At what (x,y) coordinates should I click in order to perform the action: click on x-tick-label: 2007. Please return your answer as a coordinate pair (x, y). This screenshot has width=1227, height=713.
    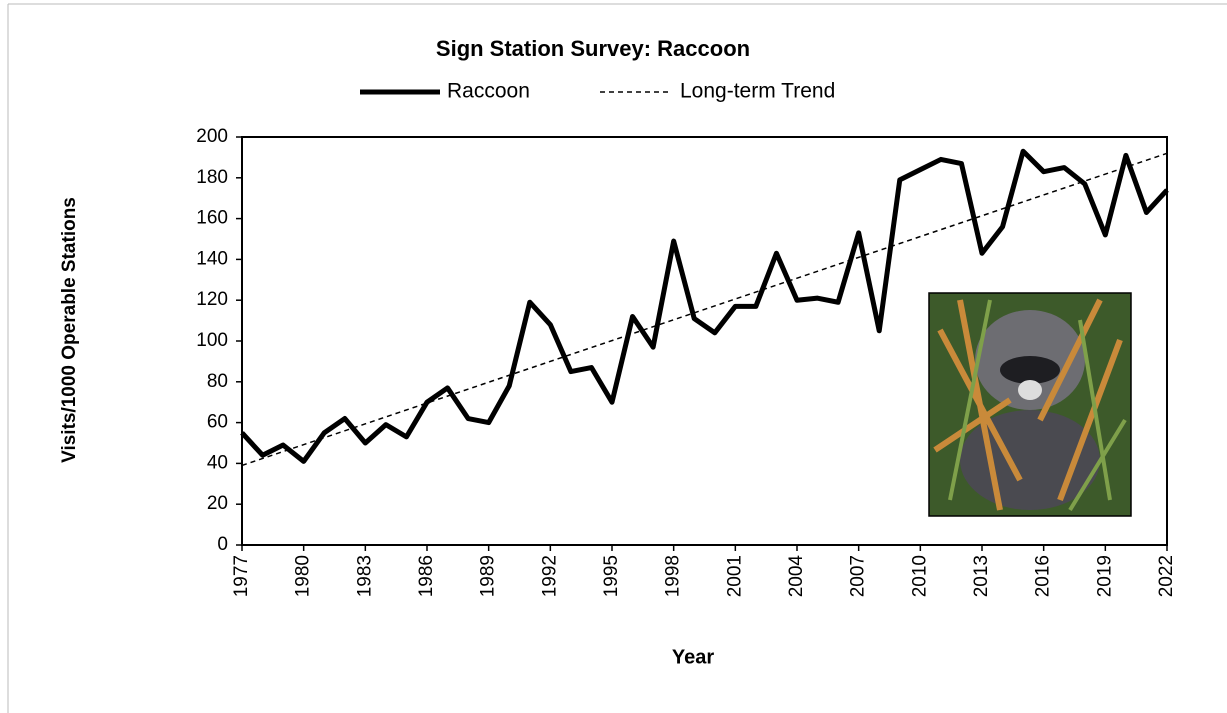
    Looking at the image, I should click on (858, 576).